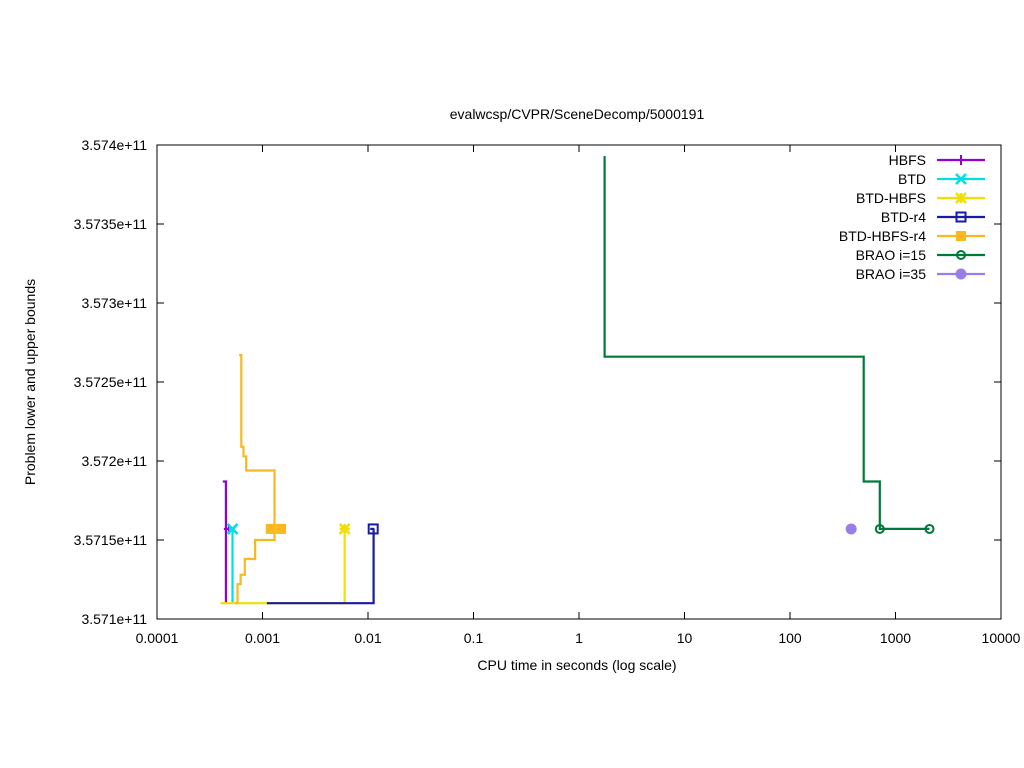  I want to click on x-tick-label: 10, so click(685, 638).